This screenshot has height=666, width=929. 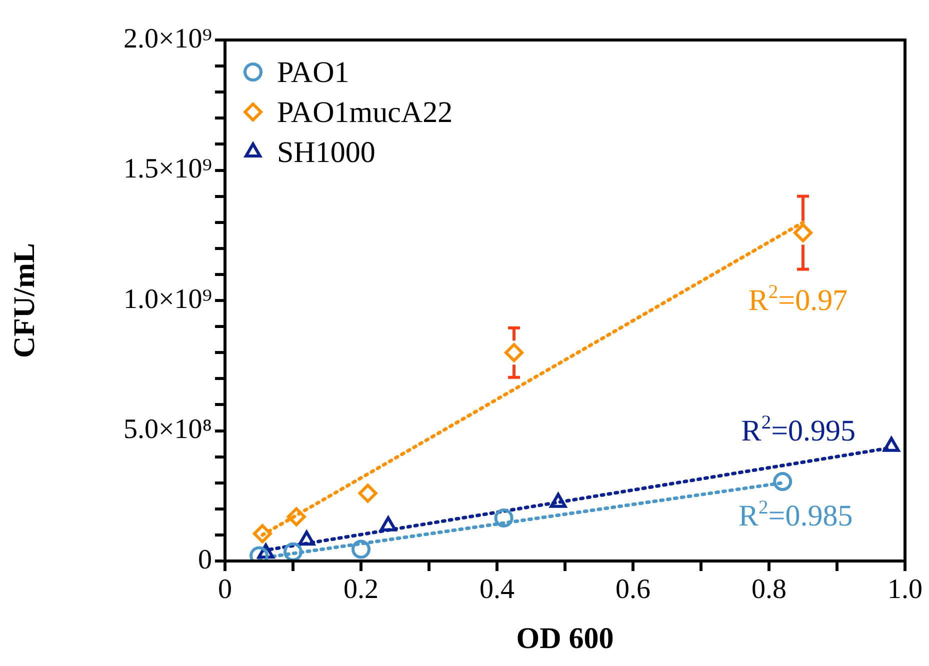 I want to click on y-tick-label: 5.0×10⁸, so click(x=167, y=430).